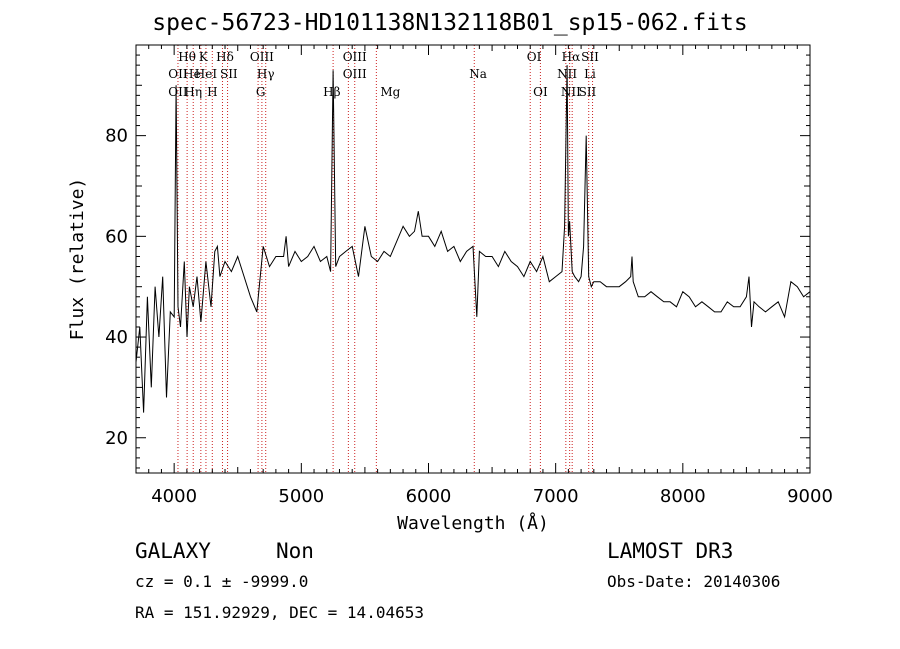 The width and height of the screenshot is (900, 649). What do you see at coordinates (174, 496) in the screenshot?
I see `x-tick-label: 4000` at bounding box center [174, 496].